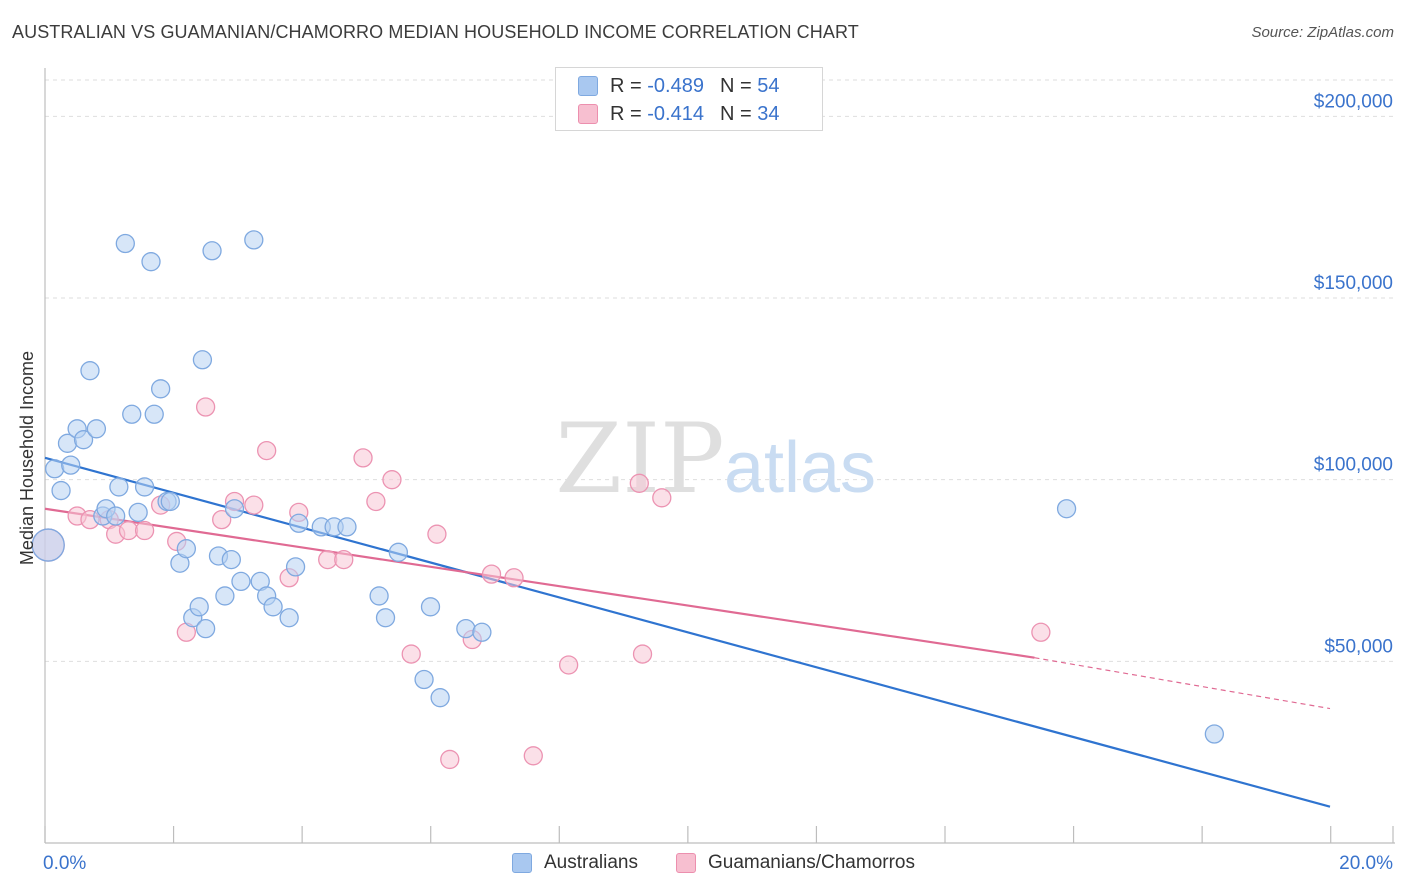 This screenshot has width=1406, height=892. Describe the element at coordinates (1353, 101) in the screenshot. I see `y-tick-label: $200,000` at that location.